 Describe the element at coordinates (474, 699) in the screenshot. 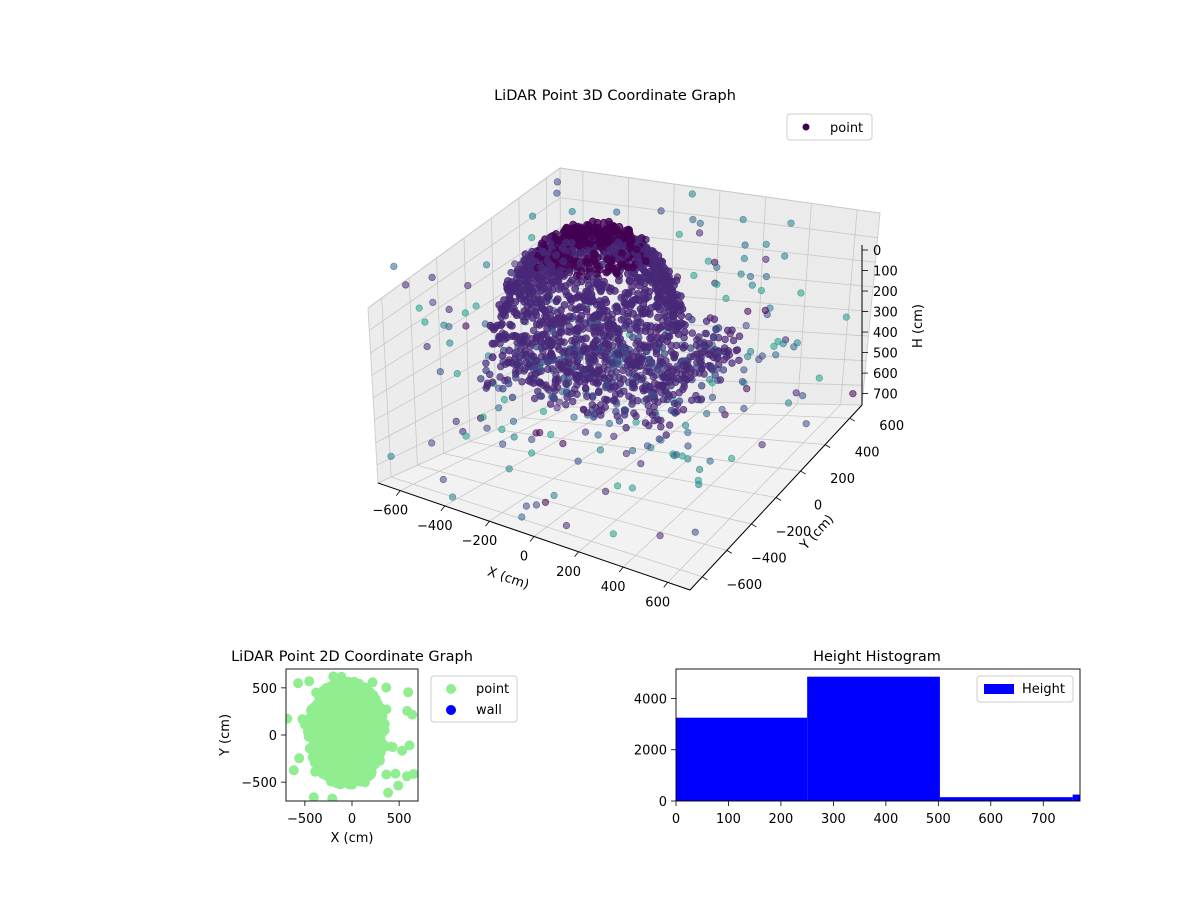

I see `legend-2d: point wall` at that location.